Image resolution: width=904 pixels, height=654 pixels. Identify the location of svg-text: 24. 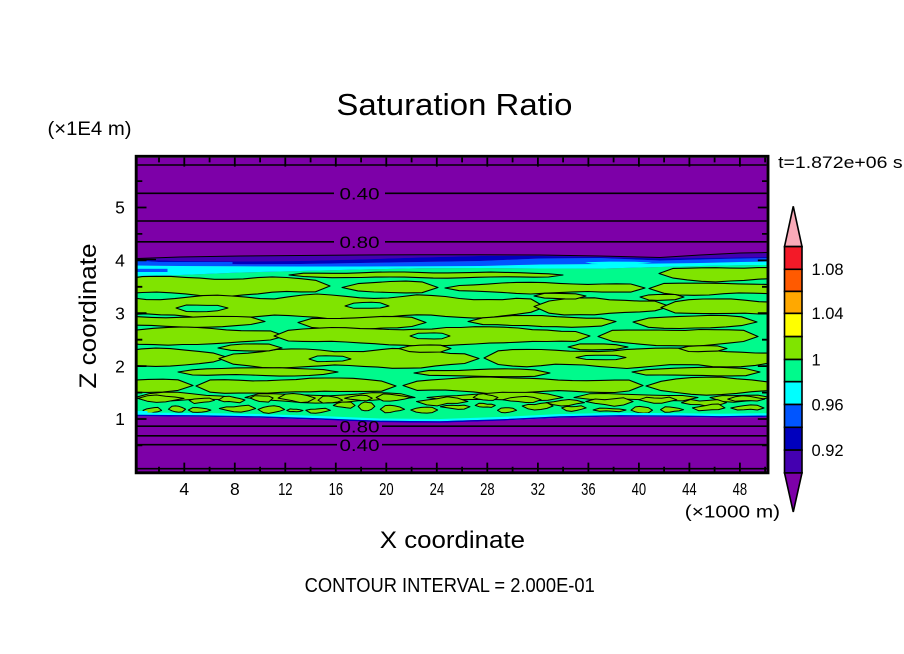
(437, 489).